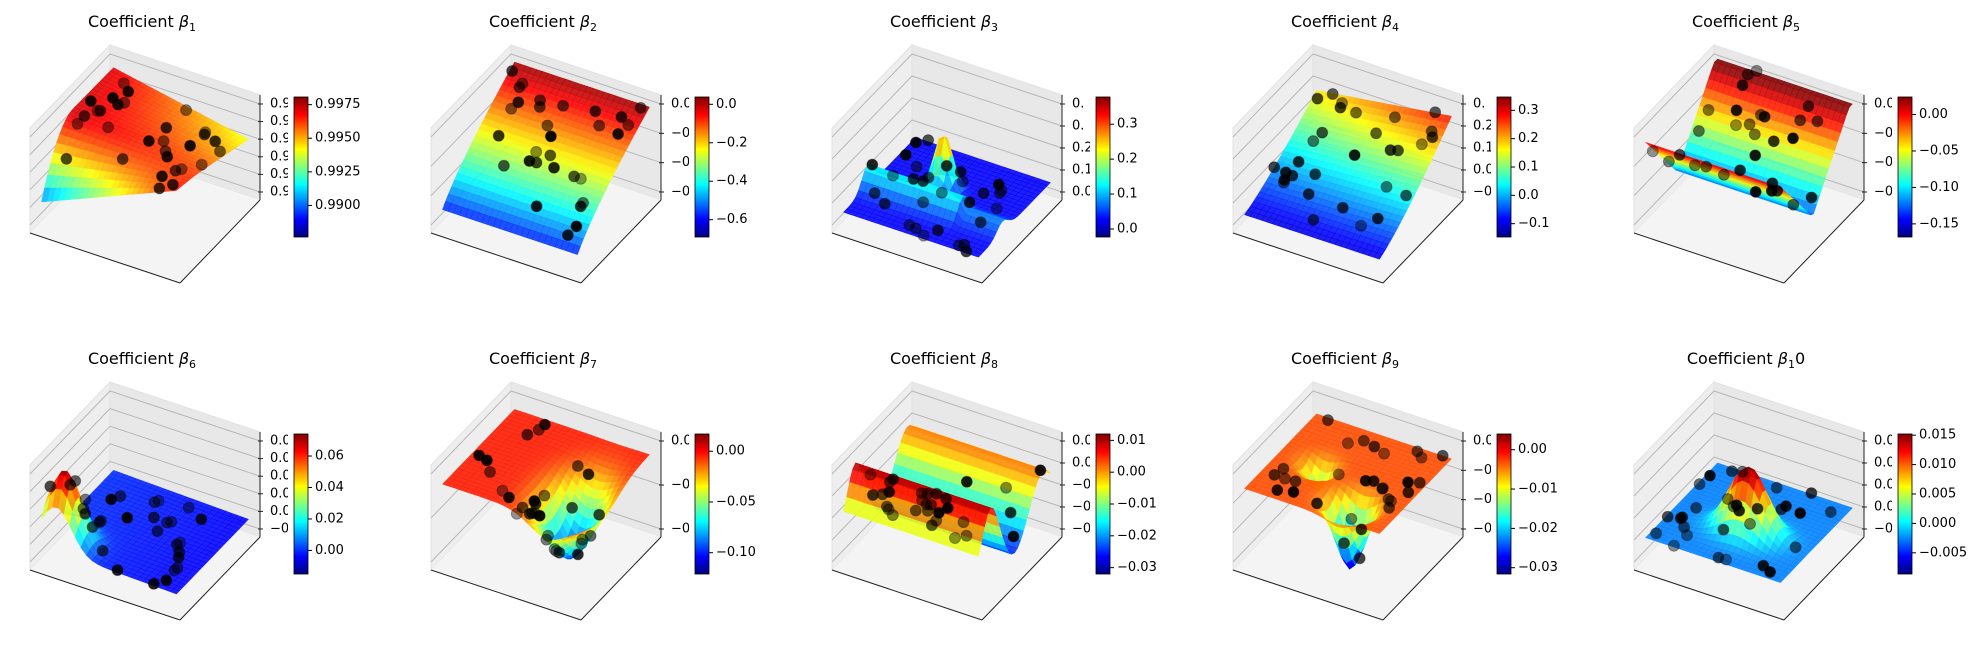  I want to click on colorbar-tick-label: 0.02, so click(329, 518).